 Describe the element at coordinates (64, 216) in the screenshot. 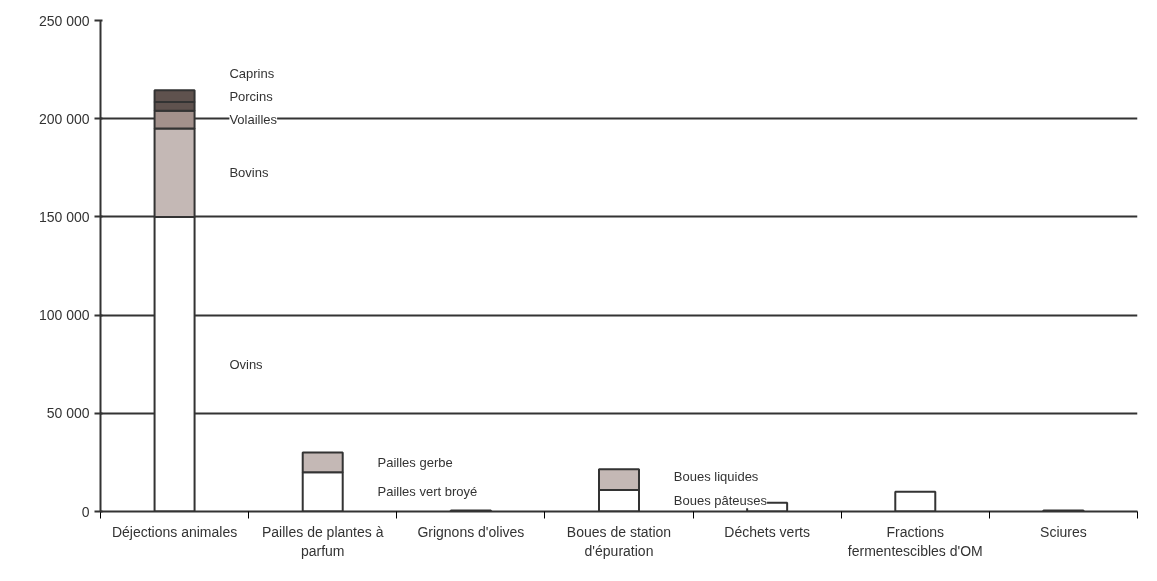

I see `y-tick-label: 150 000` at that location.